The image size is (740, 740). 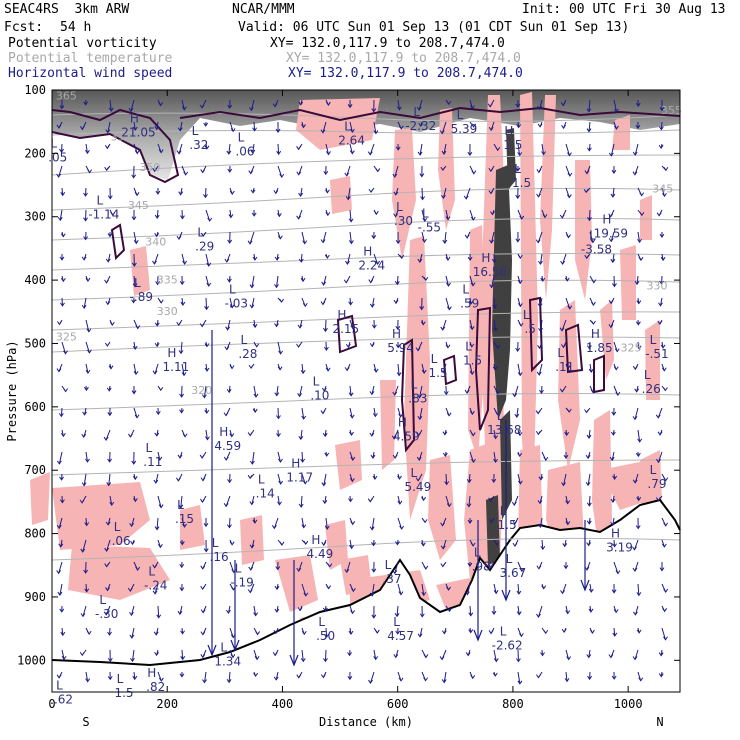 I want to click on pv-extremum-value: .62, so click(x=63, y=700).